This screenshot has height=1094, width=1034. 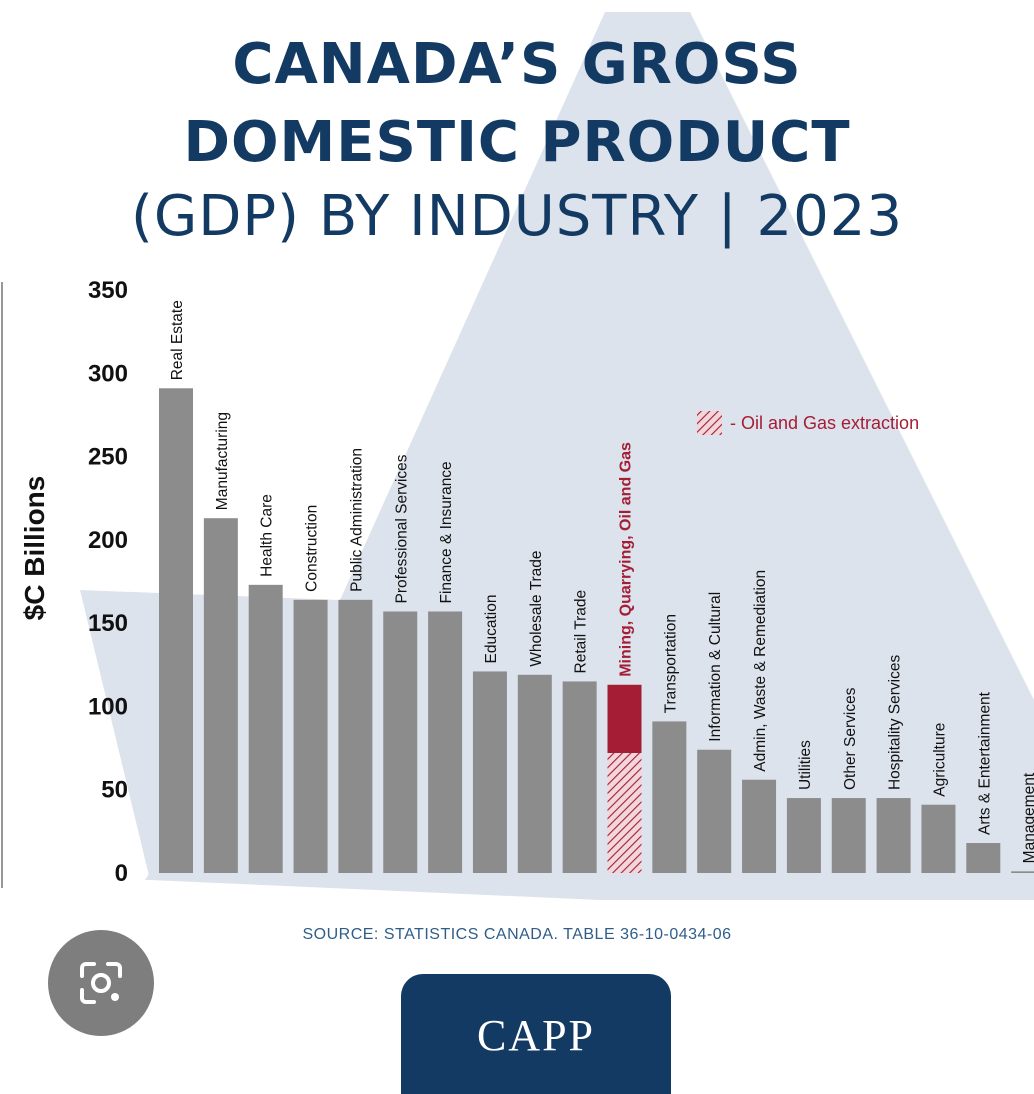 What do you see at coordinates (177, 340) in the screenshot?
I see `category-label: Real Estate` at bounding box center [177, 340].